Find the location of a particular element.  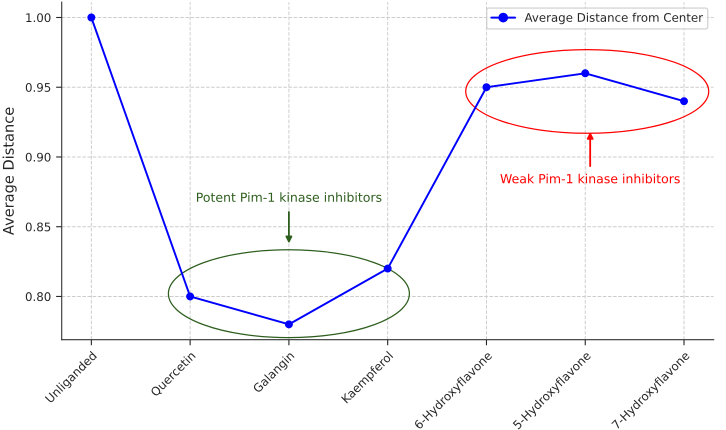

y-tick-label: 0.85 is located at coordinates (38, 227).